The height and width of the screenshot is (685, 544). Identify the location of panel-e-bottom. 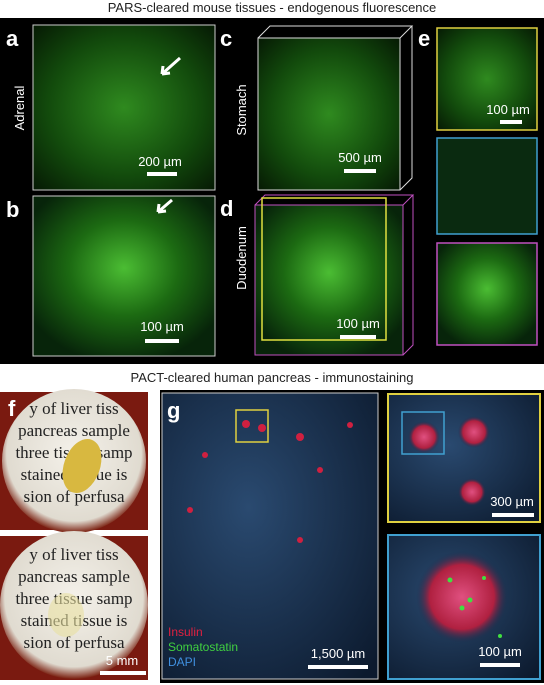
(487, 294).